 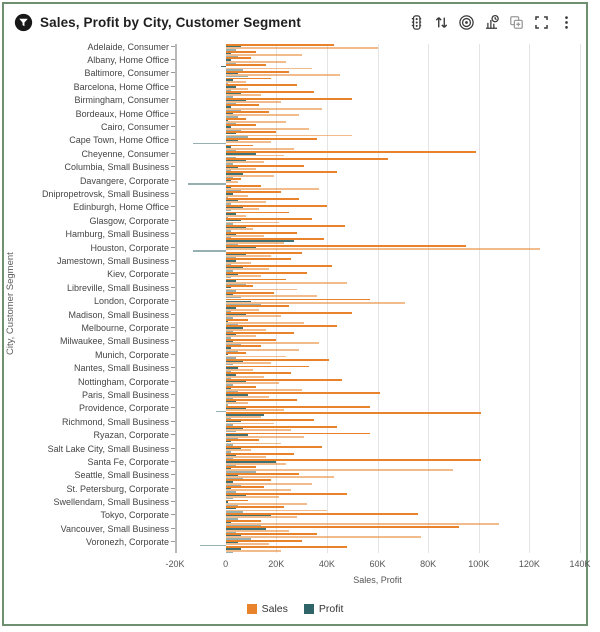 What do you see at coordinates (131, 301) in the screenshot?
I see `category-label: London, Corporate` at bounding box center [131, 301].